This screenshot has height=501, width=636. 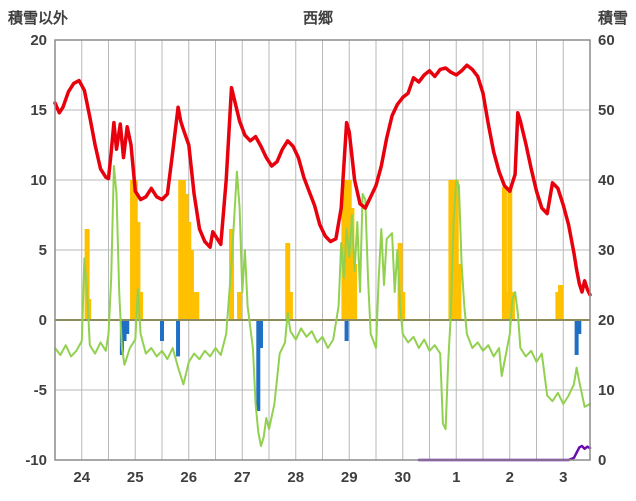 I want to click on x-axis-tick: 26, so click(x=188, y=477).